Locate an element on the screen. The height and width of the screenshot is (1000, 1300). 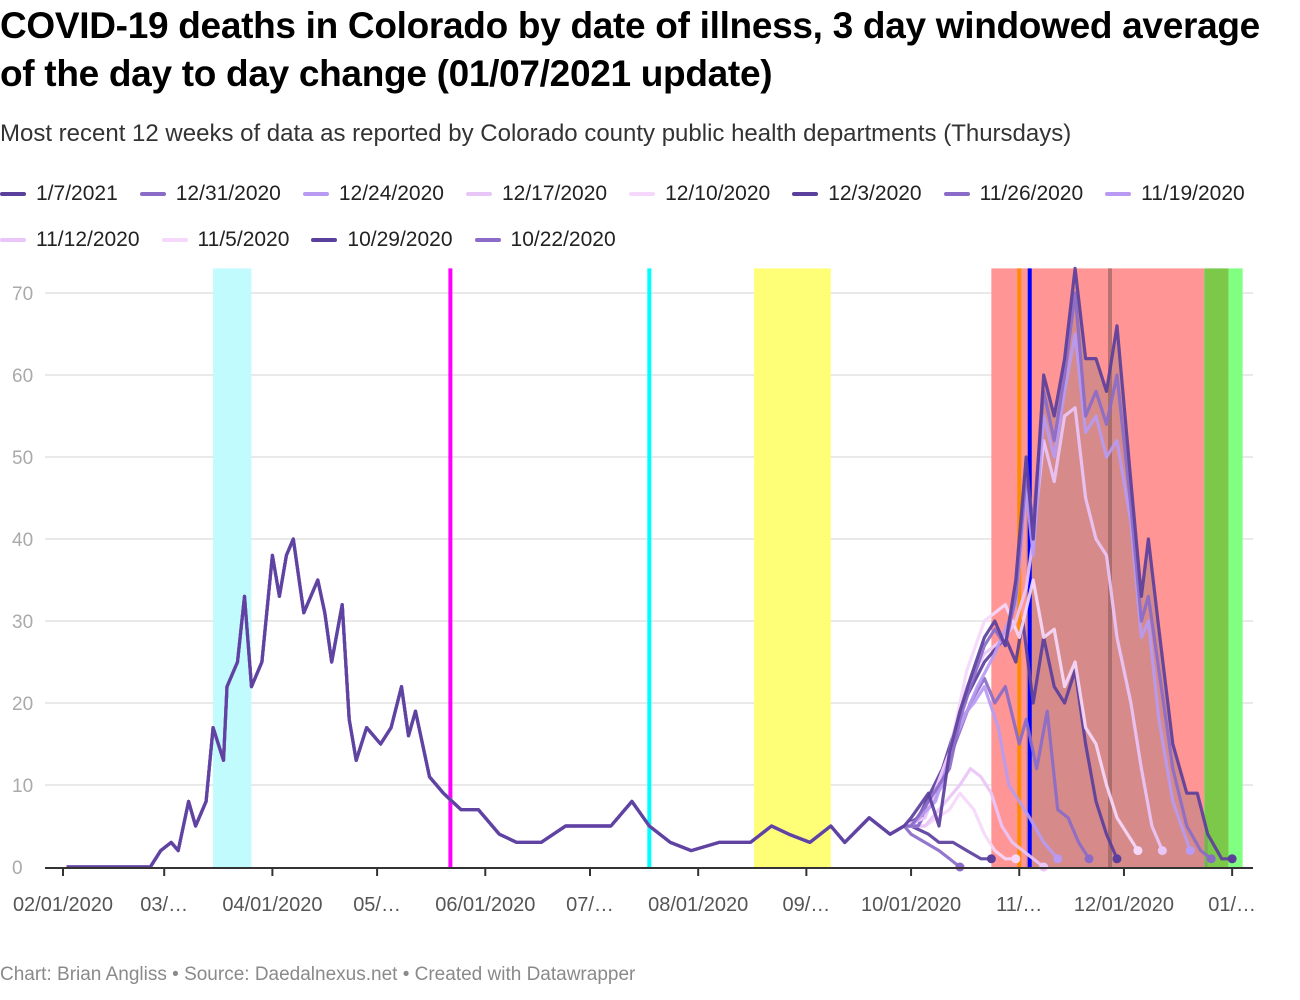
legend-item: 12/3/2020 is located at coordinates (857, 194).